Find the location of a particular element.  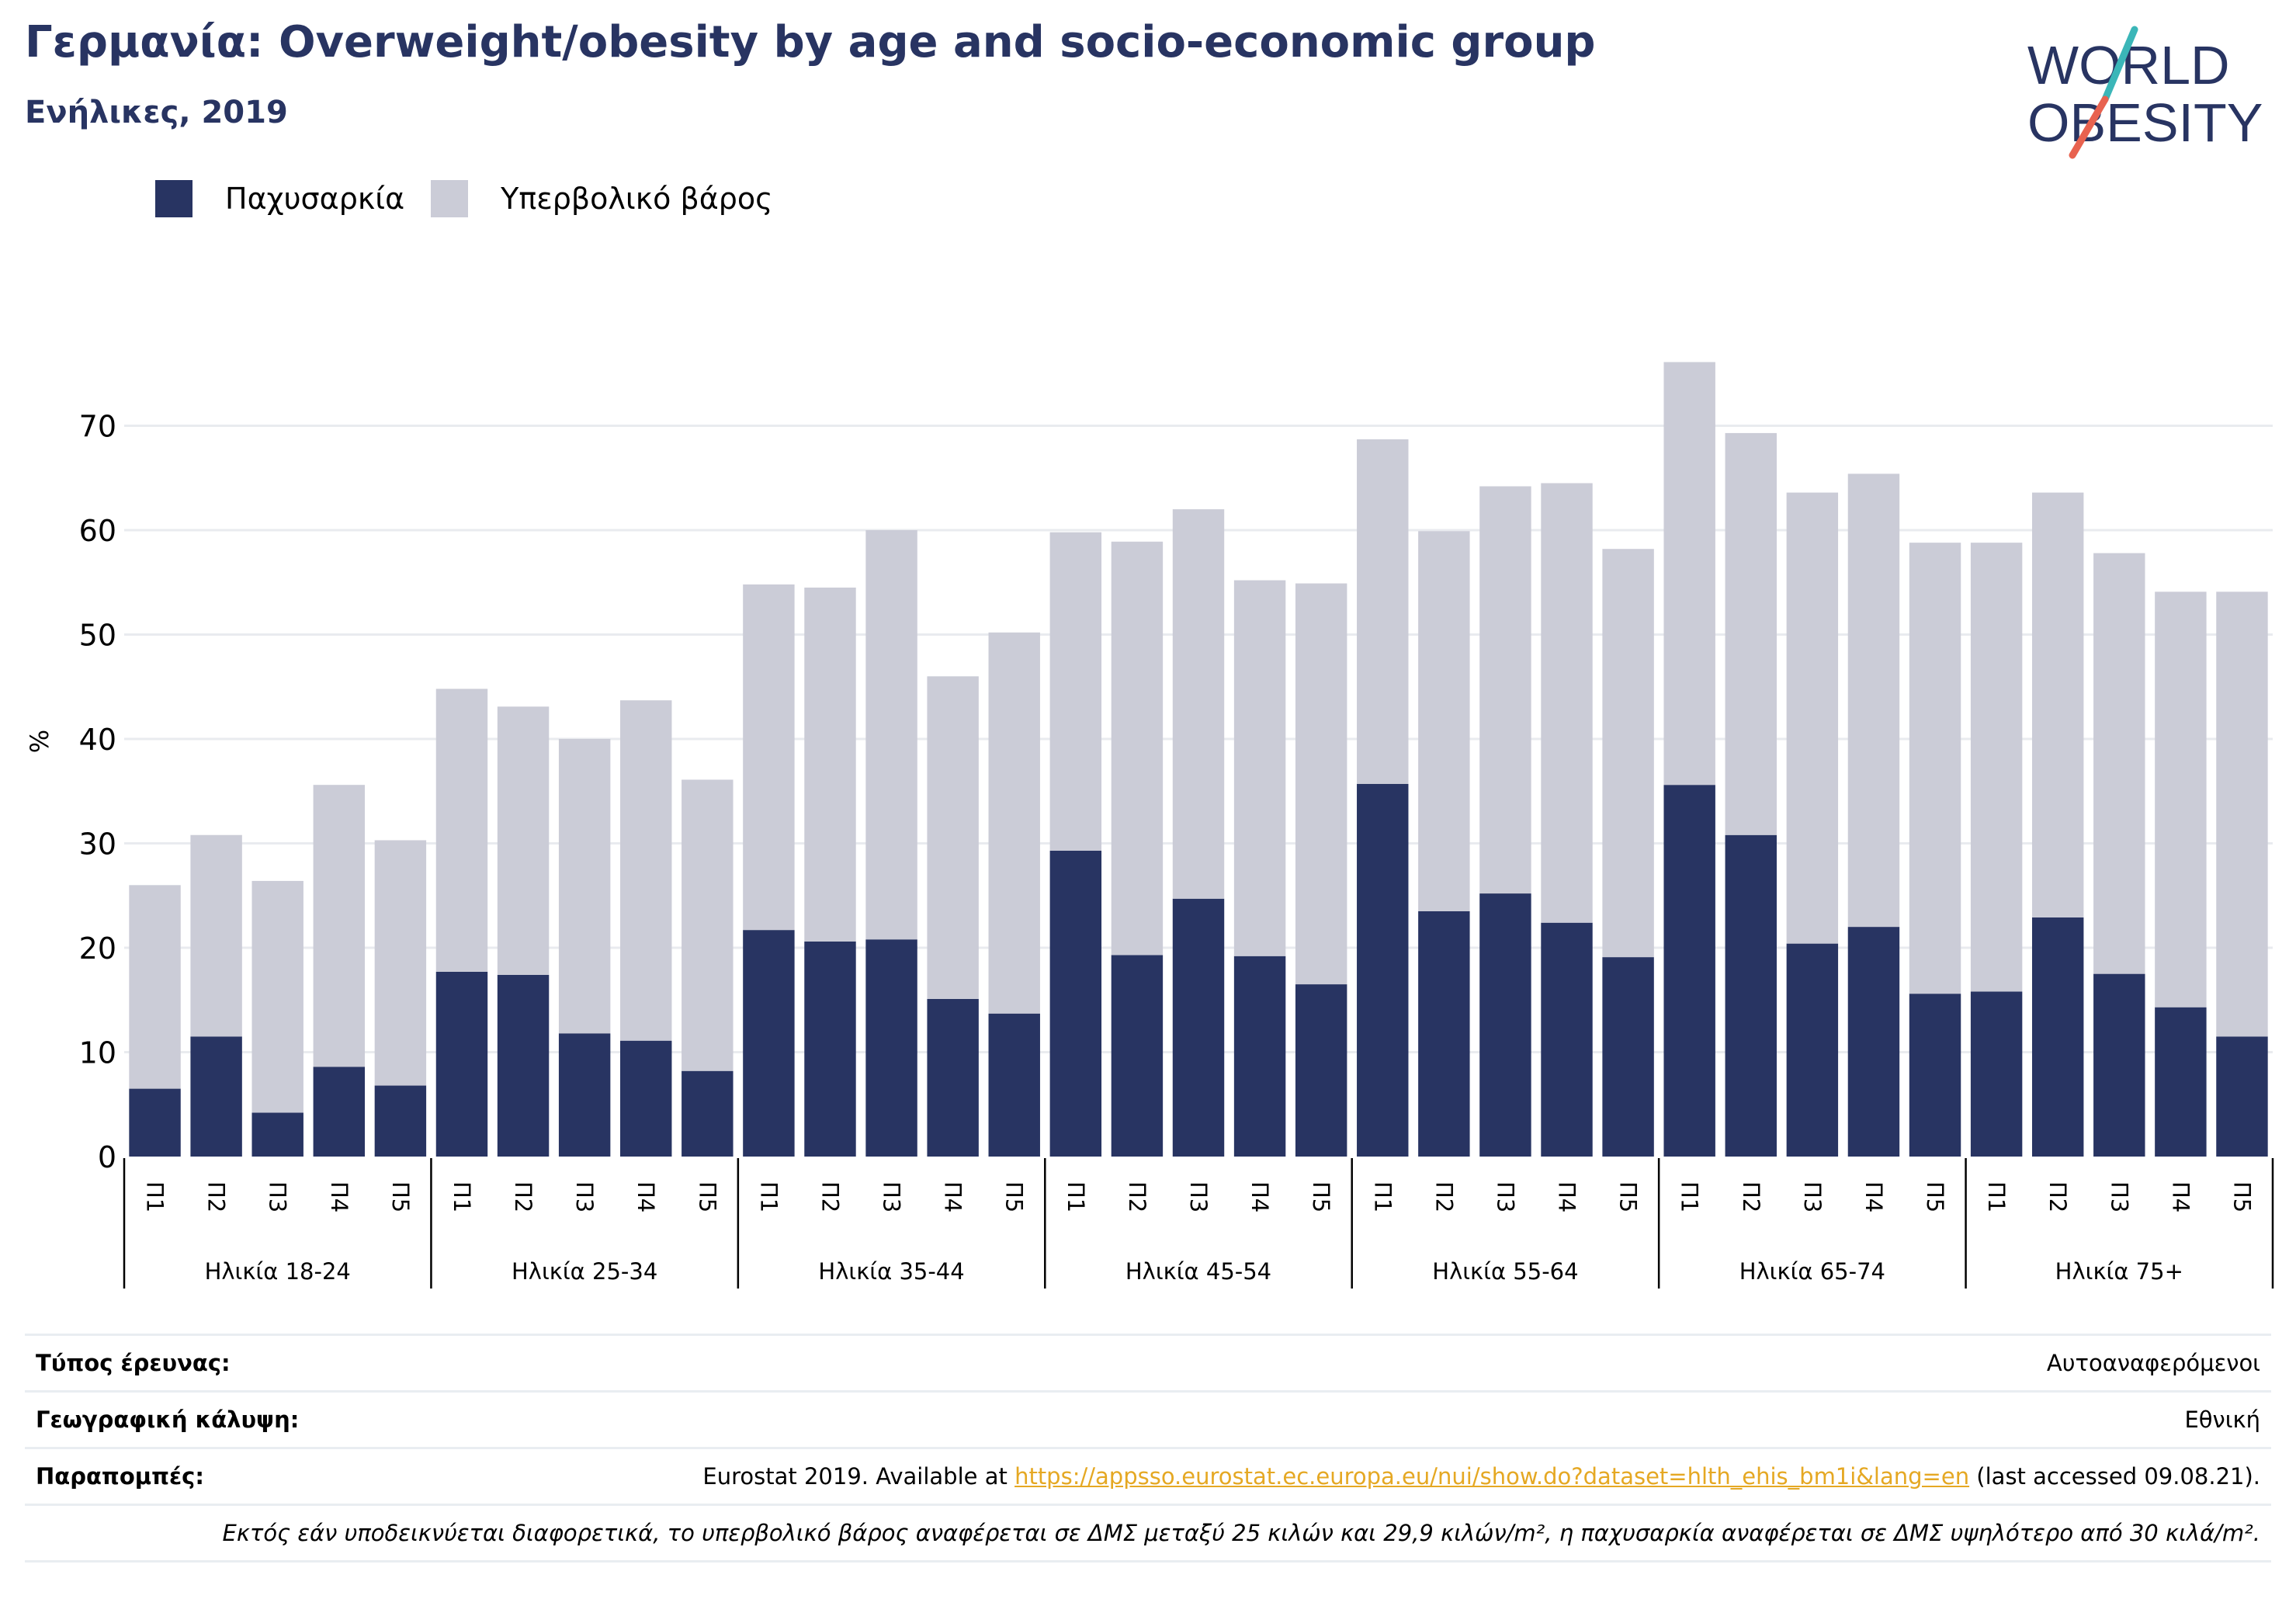

legend-swatch-overweight is located at coordinates (450, 198).